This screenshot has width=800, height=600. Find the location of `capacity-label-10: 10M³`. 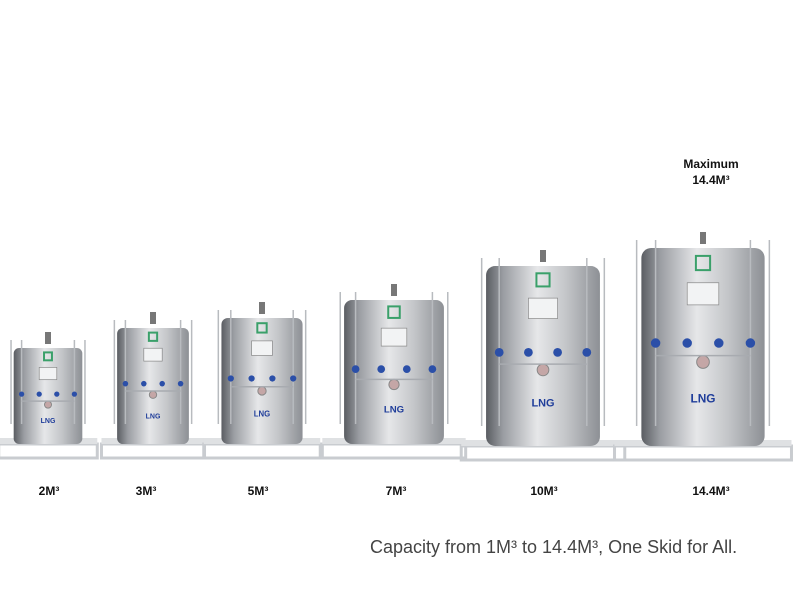

capacity-label-10: 10M³ is located at coordinates (544, 491).